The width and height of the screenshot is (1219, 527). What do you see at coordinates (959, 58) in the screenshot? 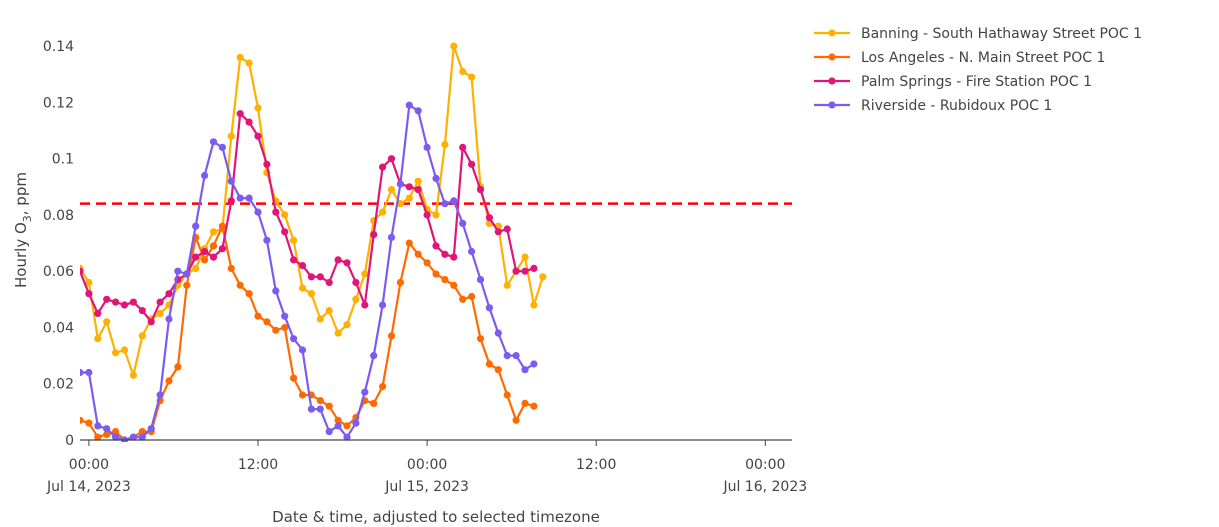
I see `legend-item: Los Angeles - N. Main Street POC 1` at bounding box center [959, 58].